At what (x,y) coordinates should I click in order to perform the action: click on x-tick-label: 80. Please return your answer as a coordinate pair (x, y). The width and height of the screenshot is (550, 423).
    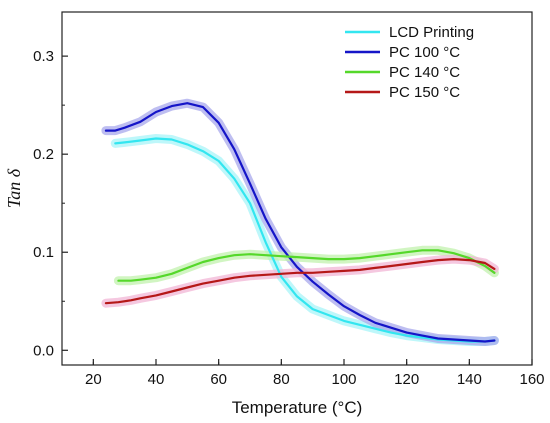
    Looking at the image, I should click on (281, 379).